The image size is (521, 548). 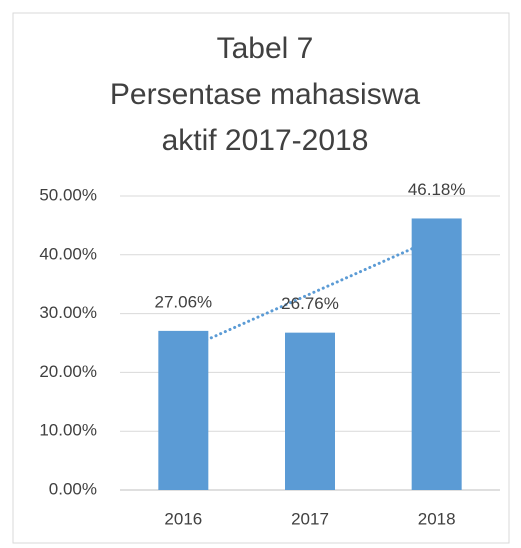 What do you see at coordinates (73, 488) in the screenshot?
I see `y-tick-label: 0.00%` at bounding box center [73, 488].